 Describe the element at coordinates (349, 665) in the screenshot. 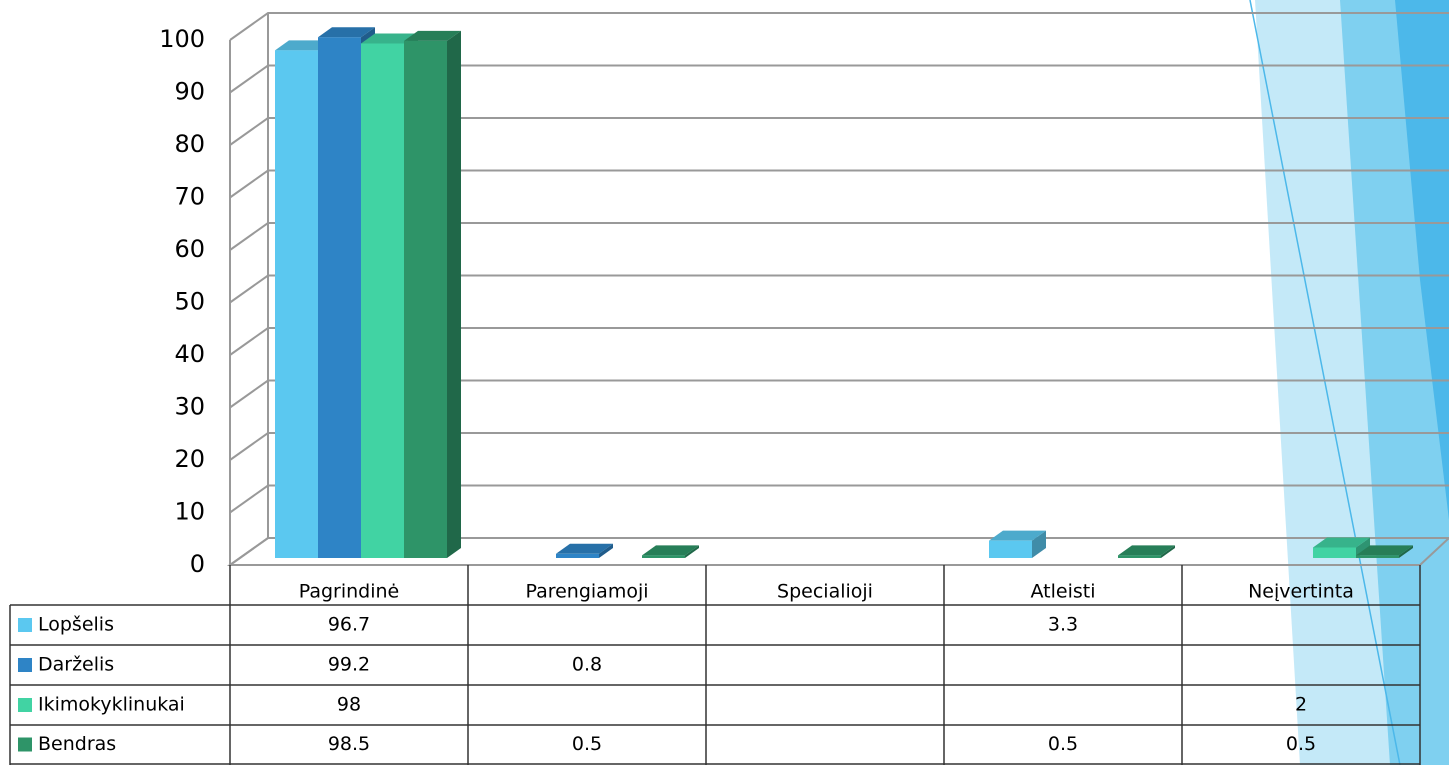

I see `table-value: 99.2` at that location.